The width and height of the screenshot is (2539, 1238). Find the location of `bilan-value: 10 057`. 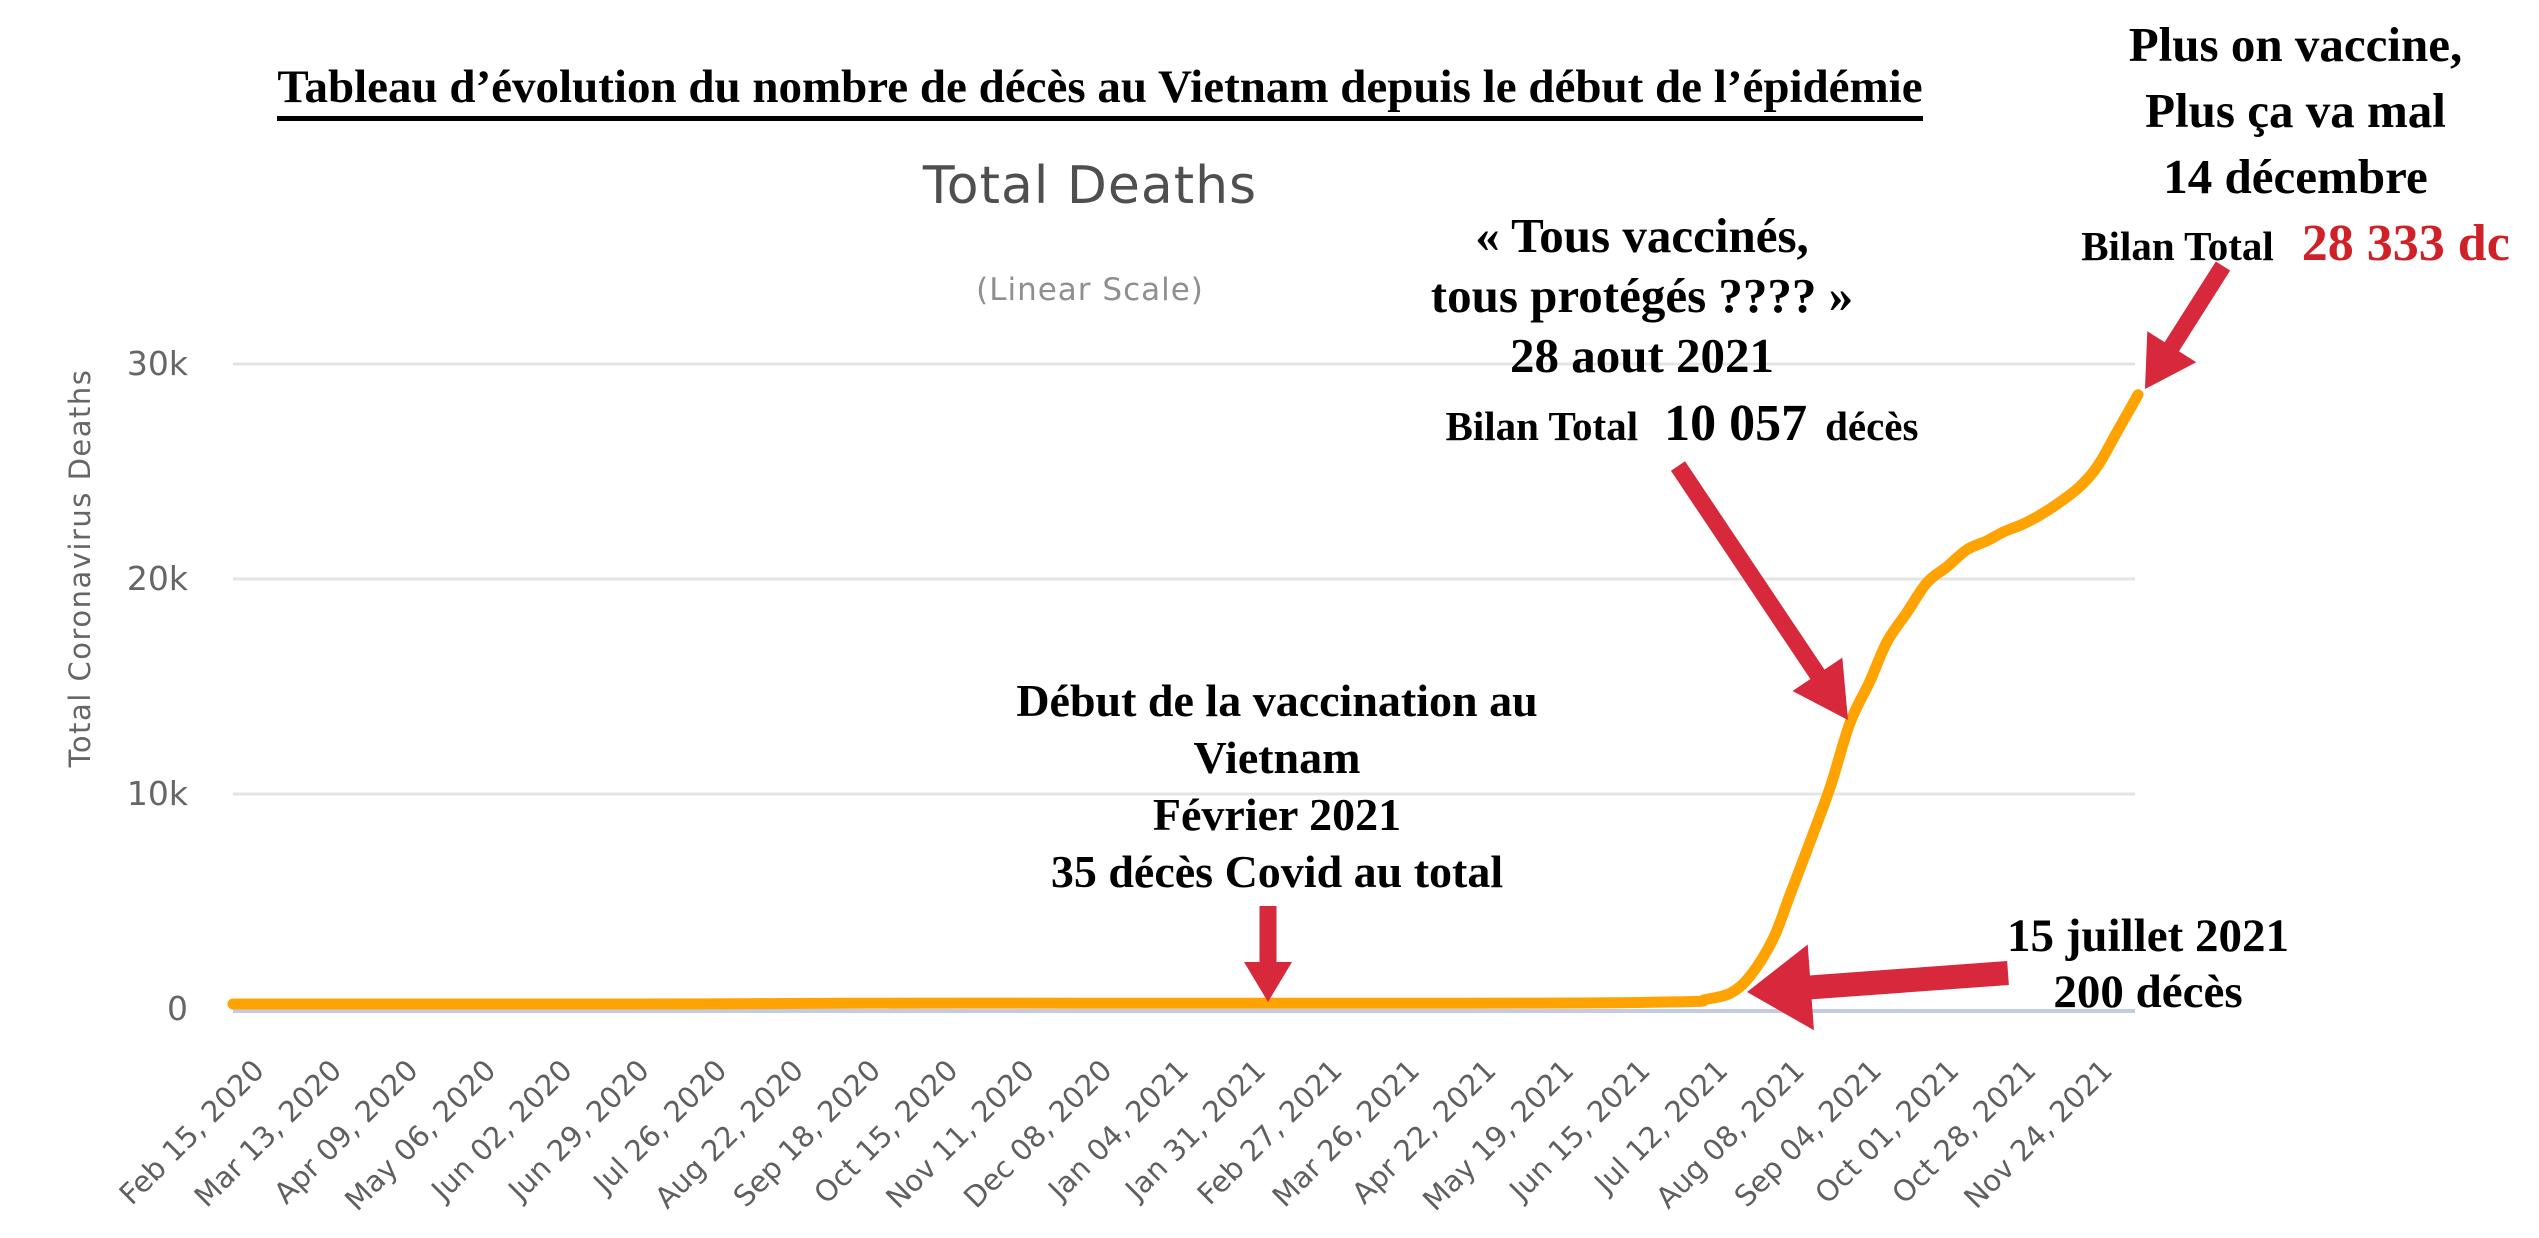

bilan-value: 10 057 is located at coordinates (1736, 423).